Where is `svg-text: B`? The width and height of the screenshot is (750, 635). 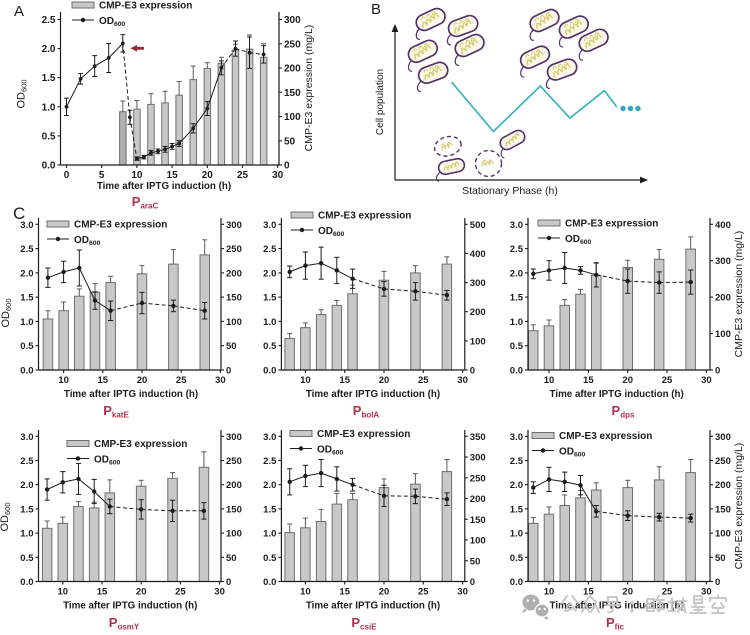
svg-text: B is located at coordinates (376, 9).